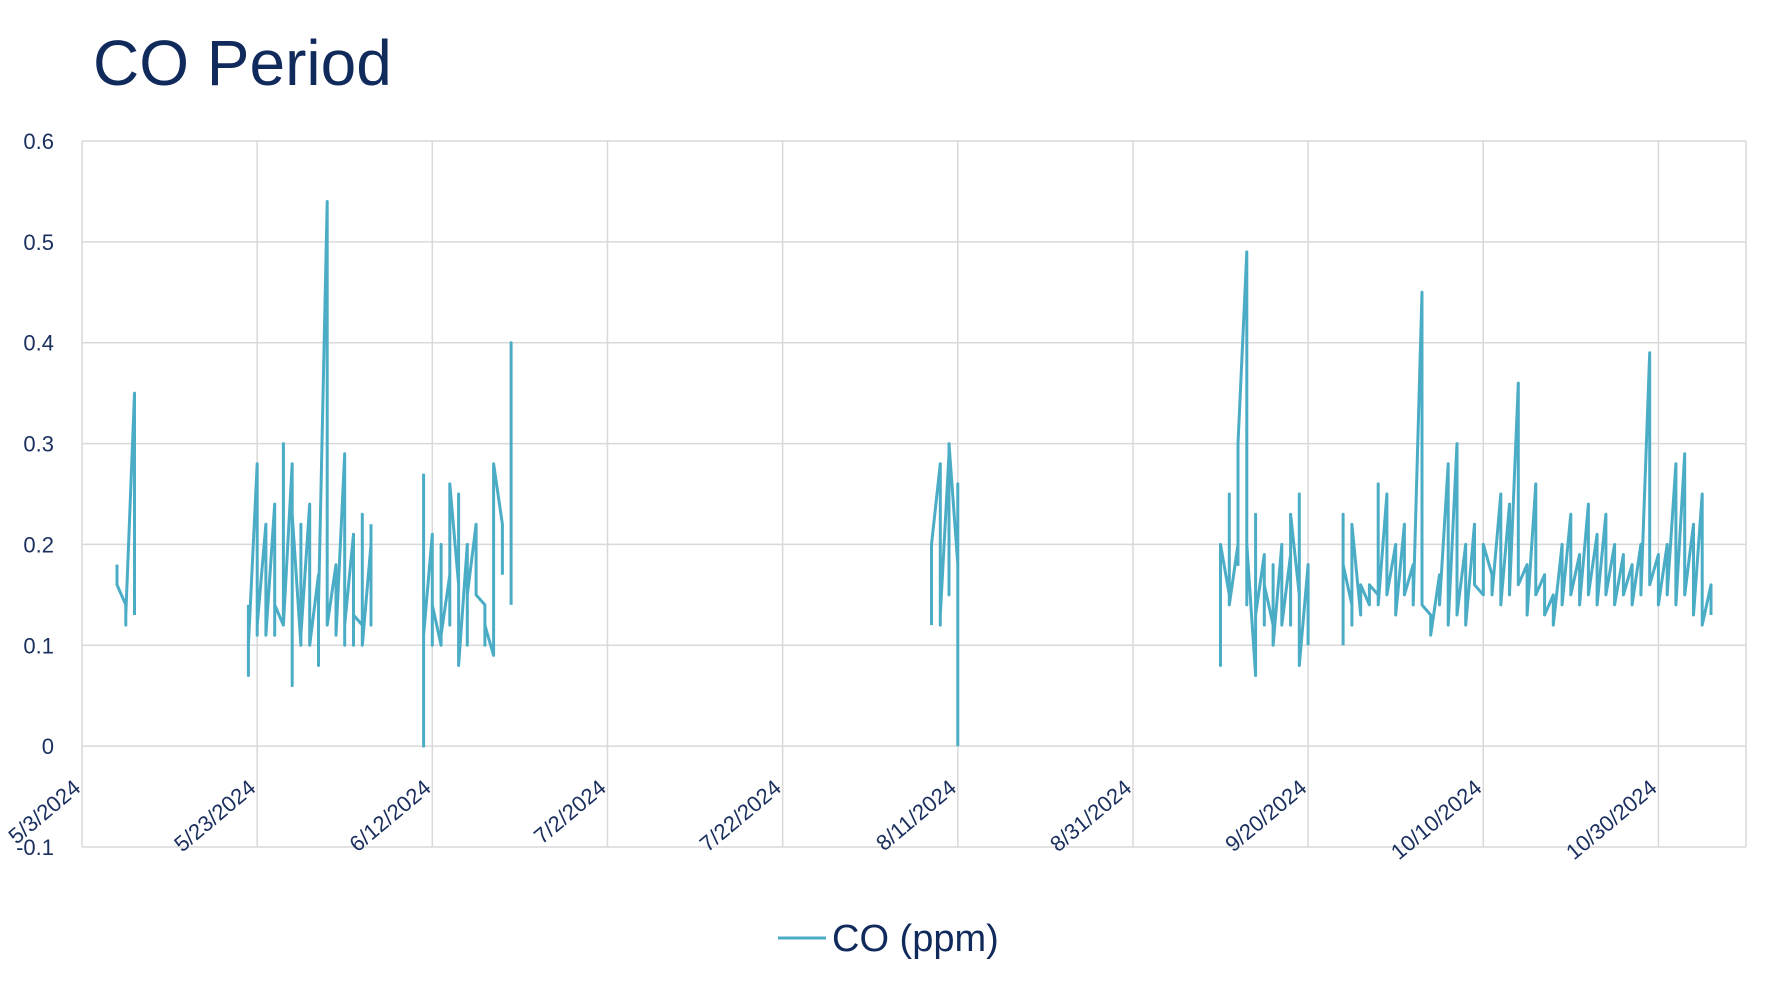  Describe the element at coordinates (38, 544) in the screenshot. I see `y-tick-label: 0.2` at that location.